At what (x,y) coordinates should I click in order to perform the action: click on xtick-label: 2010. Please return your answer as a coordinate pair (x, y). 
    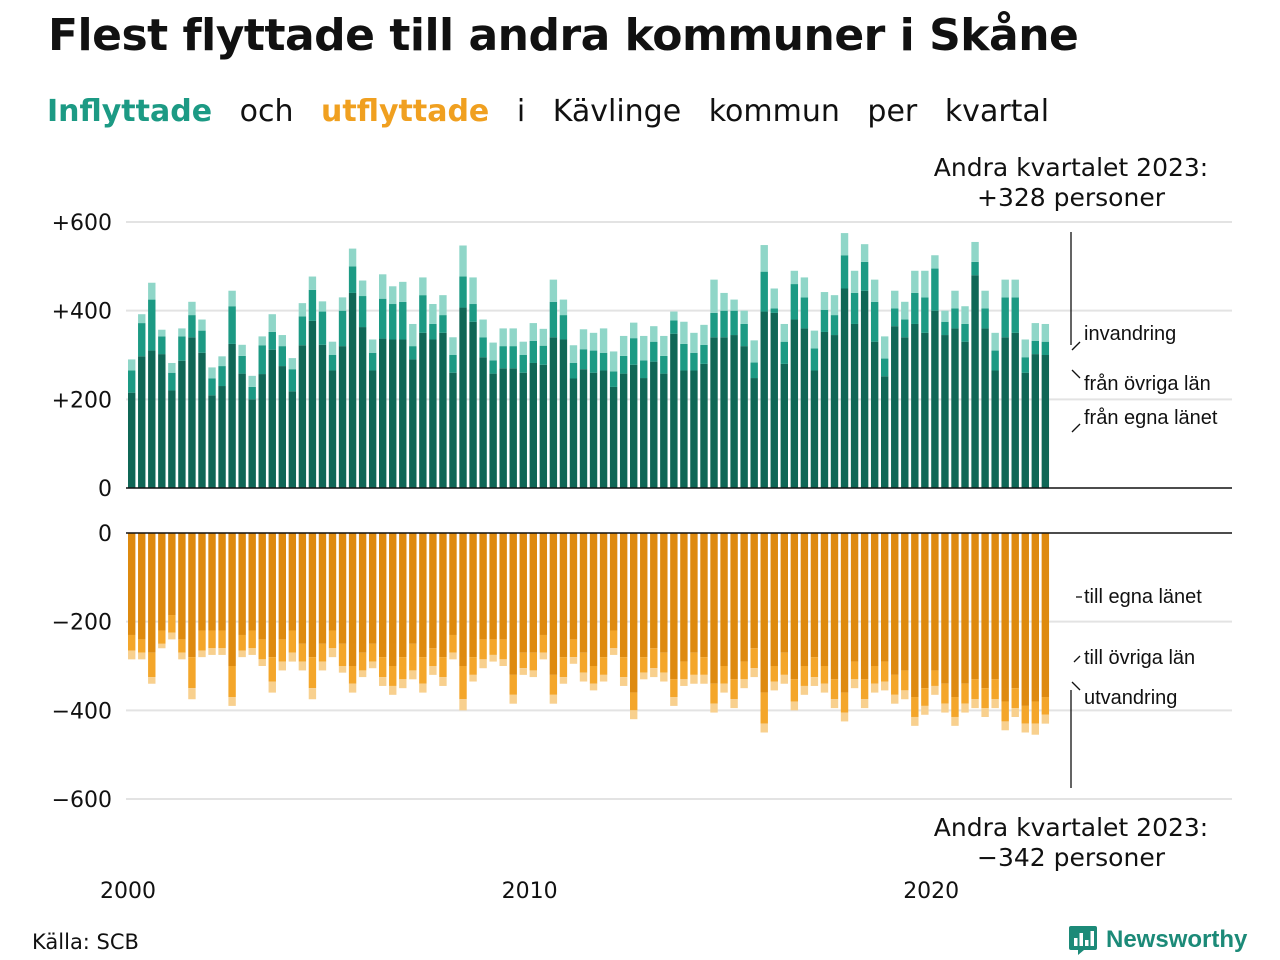
    Looking at the image, I should click on (530, 889).